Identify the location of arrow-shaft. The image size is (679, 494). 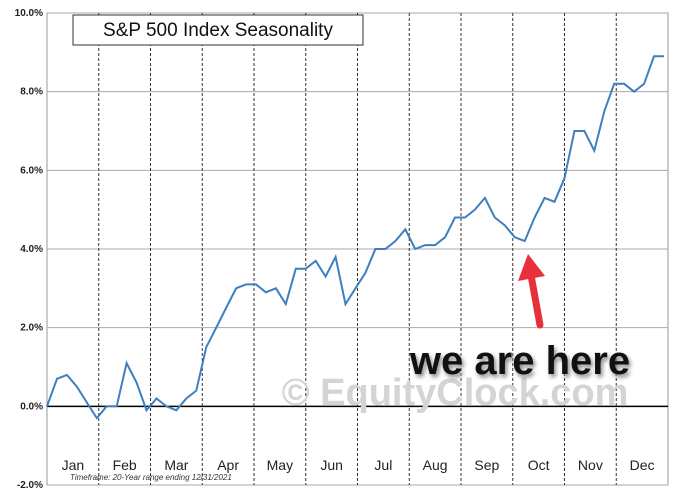
(535, 300).